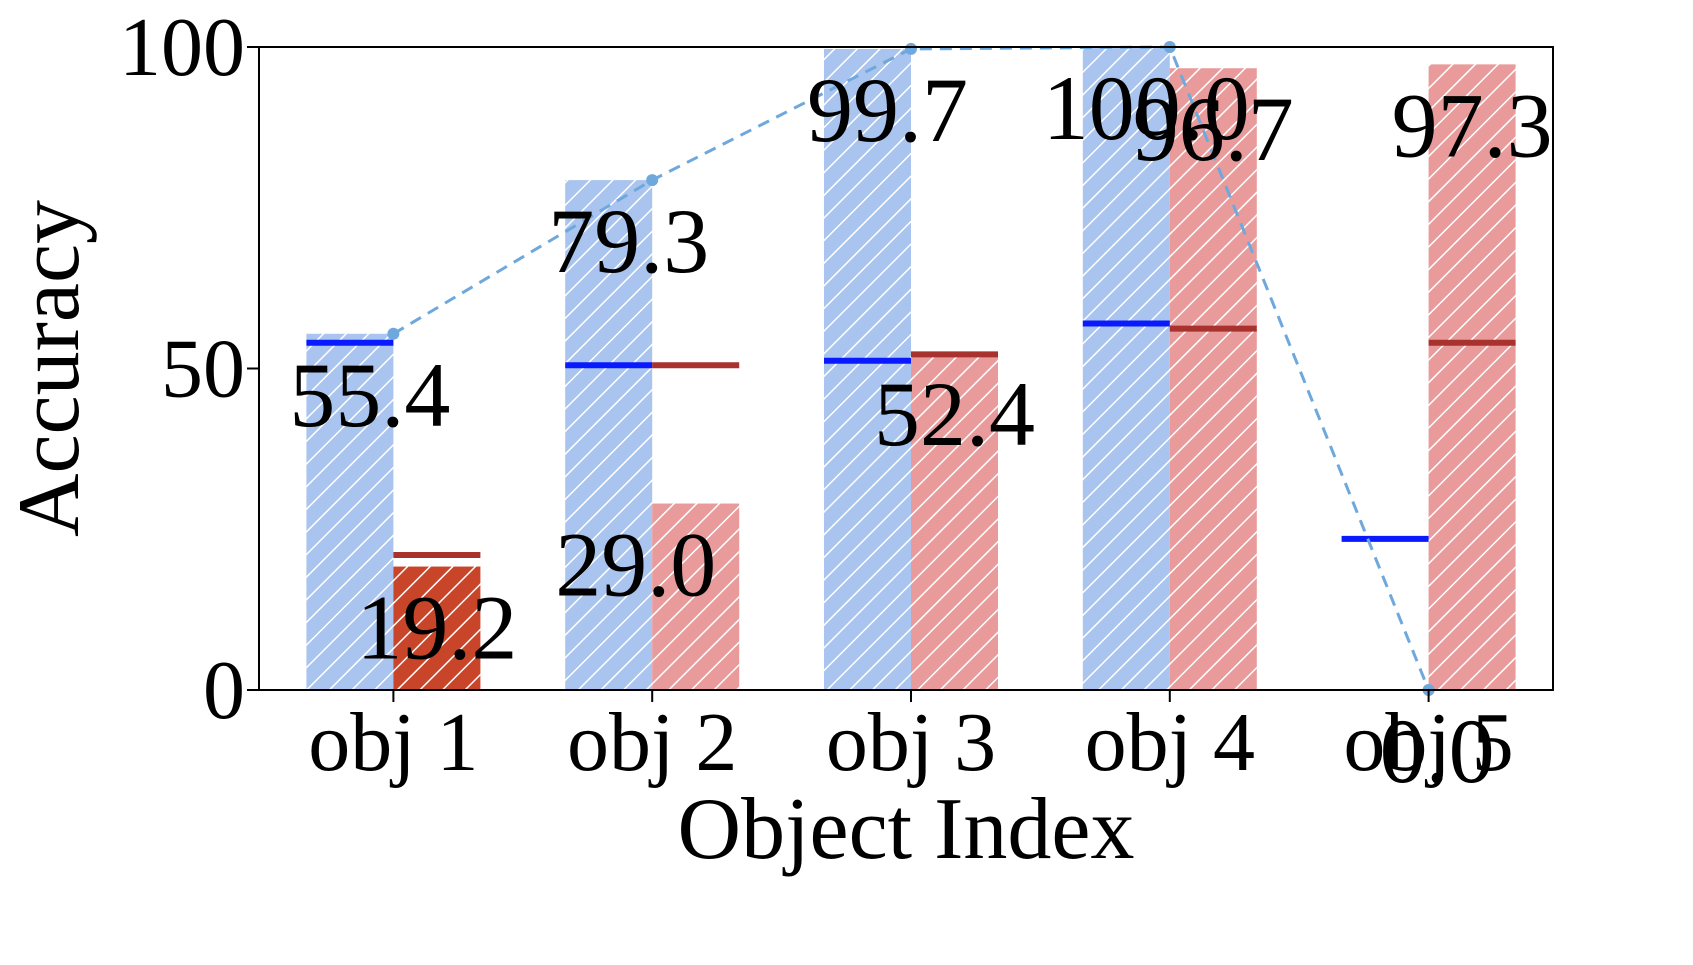 The width and height of the screenshot is (1693, 965). What do you see at coordinates (954, 414) in the screenshot?
I see `data-label-s1-3: 52.4` at bounding box center [954, 414].